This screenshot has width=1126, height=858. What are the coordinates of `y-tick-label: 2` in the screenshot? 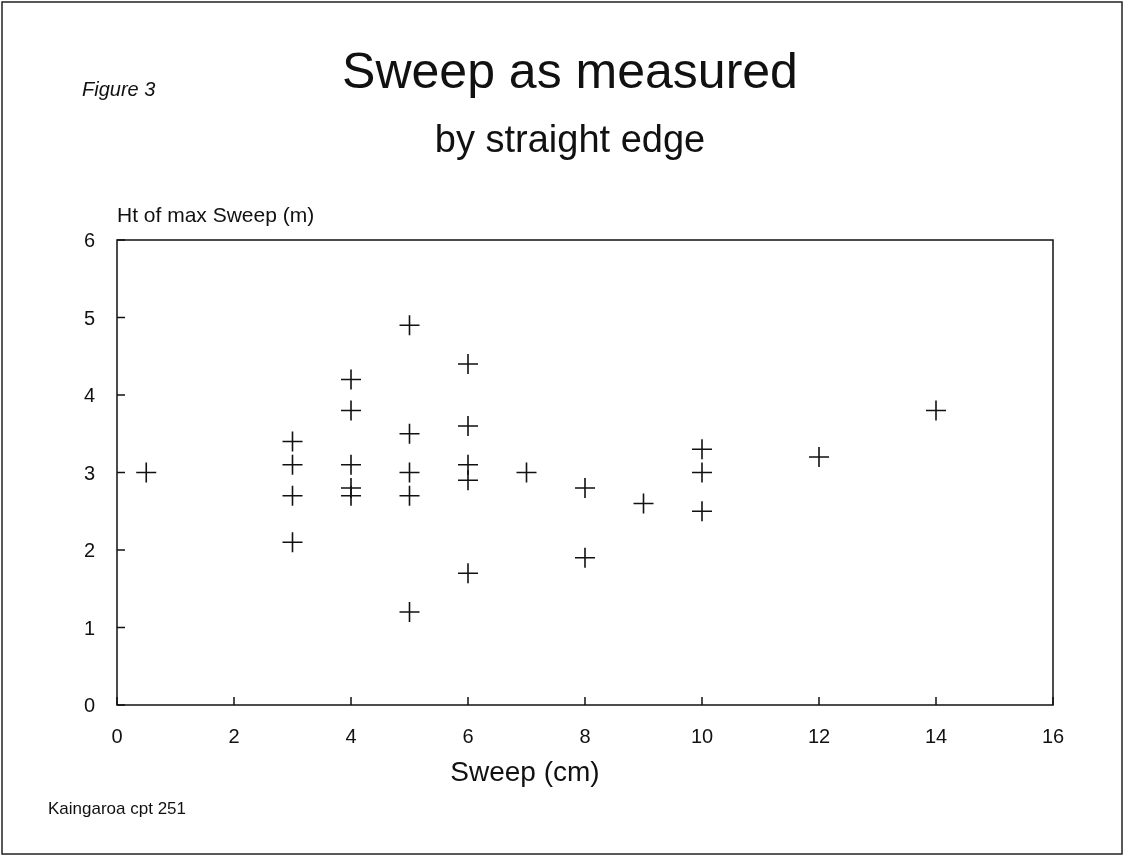 It's located at (89, 550).